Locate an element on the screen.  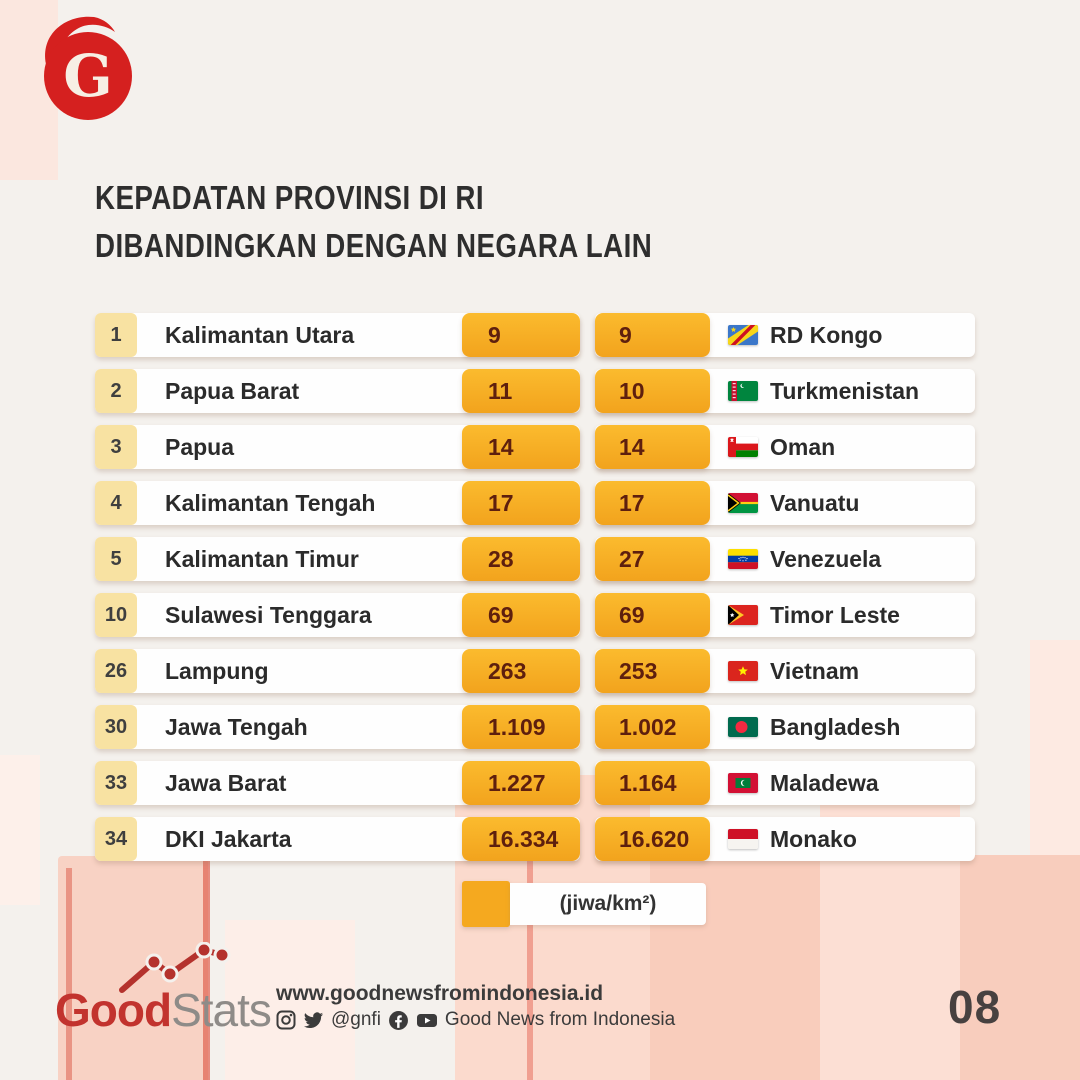
title-line-2: DIBANDINGKAN DENGAN NEGARA LAIN is located at coordinates (374, 245).